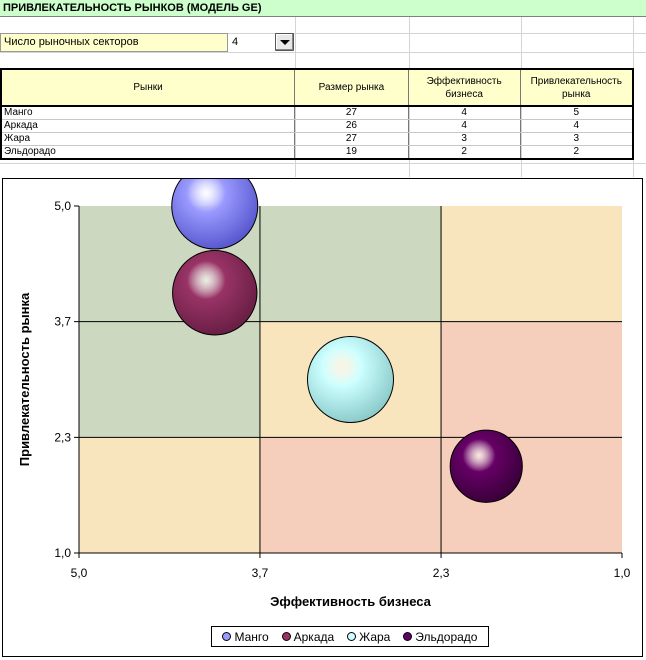 This screenshot has width=646, height=660. Describe the element at coordinates (251, 636) in the screenshot. I see `legend-label: Манго` at that location.